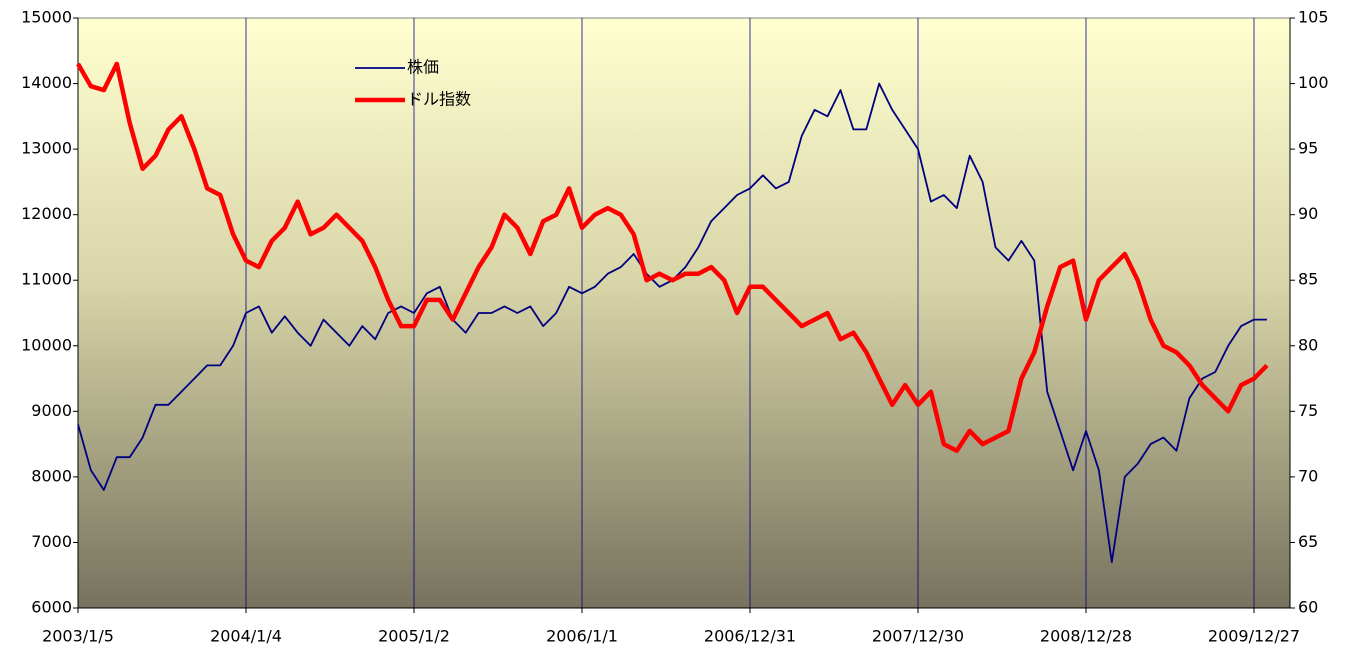 The image size is (1358, 652). Describe the element at coordinates (1086, 636) in the screenshot. I see `x-tick-label: 2008/12/28` at that location.